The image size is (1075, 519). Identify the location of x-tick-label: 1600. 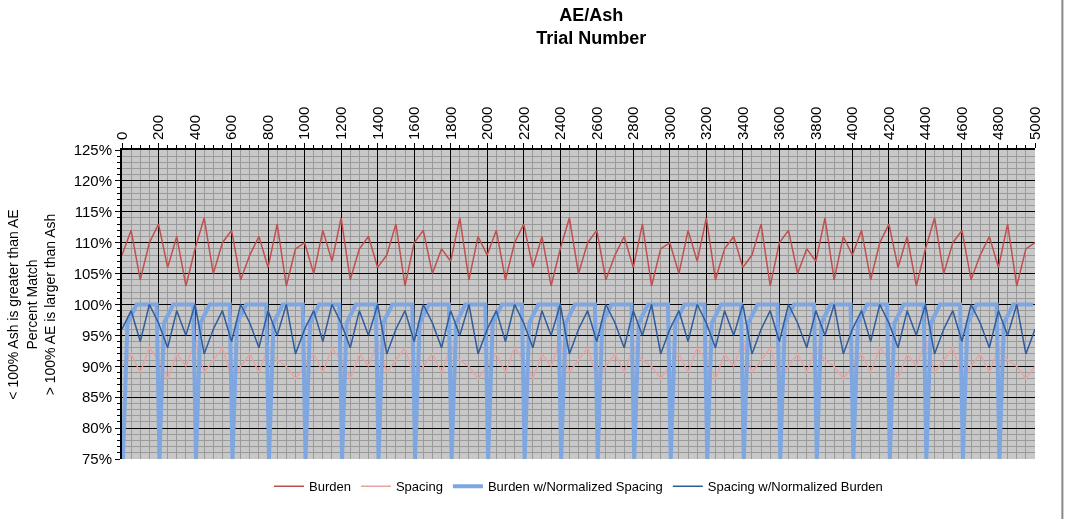
(414, 123).